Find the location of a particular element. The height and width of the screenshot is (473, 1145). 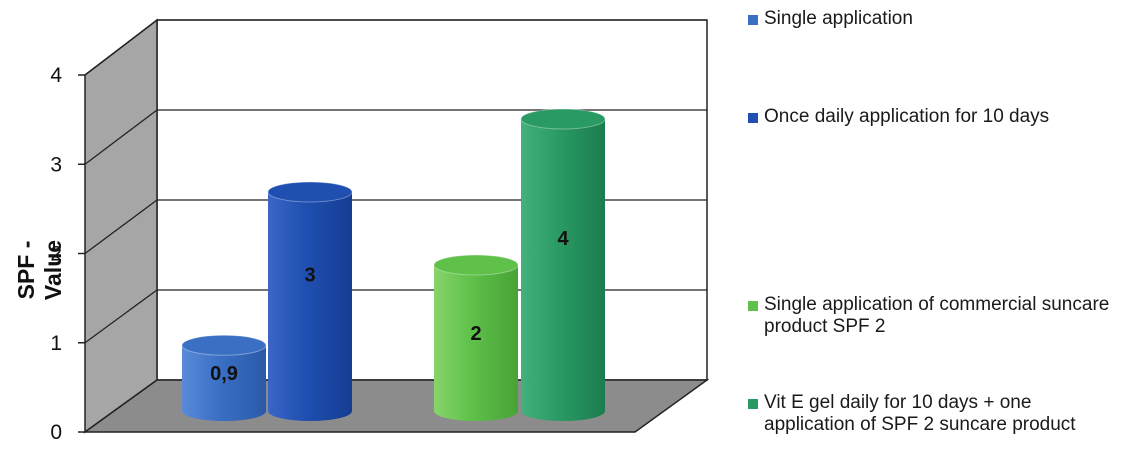

y-tick-label: 4 is located at coordinates (56, 75).